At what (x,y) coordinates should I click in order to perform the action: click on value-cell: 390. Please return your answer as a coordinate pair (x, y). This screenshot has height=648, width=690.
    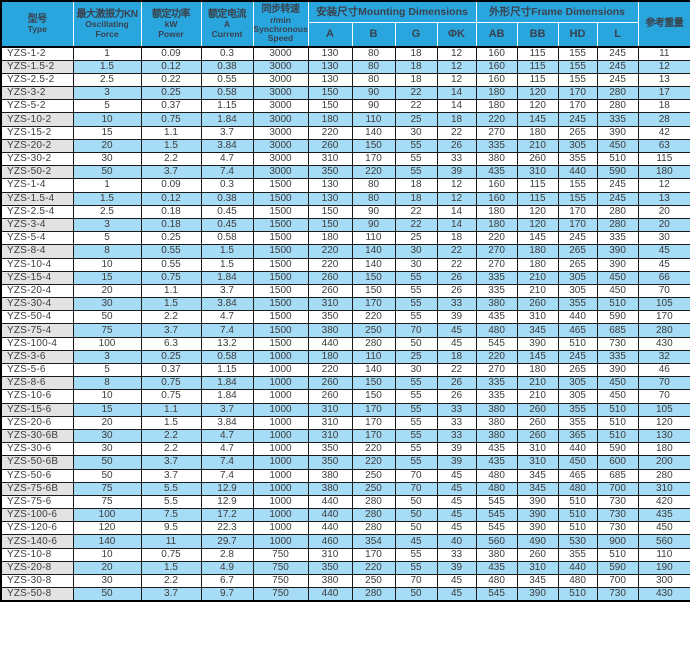
    Looking at the image, I should click on (537, 515).